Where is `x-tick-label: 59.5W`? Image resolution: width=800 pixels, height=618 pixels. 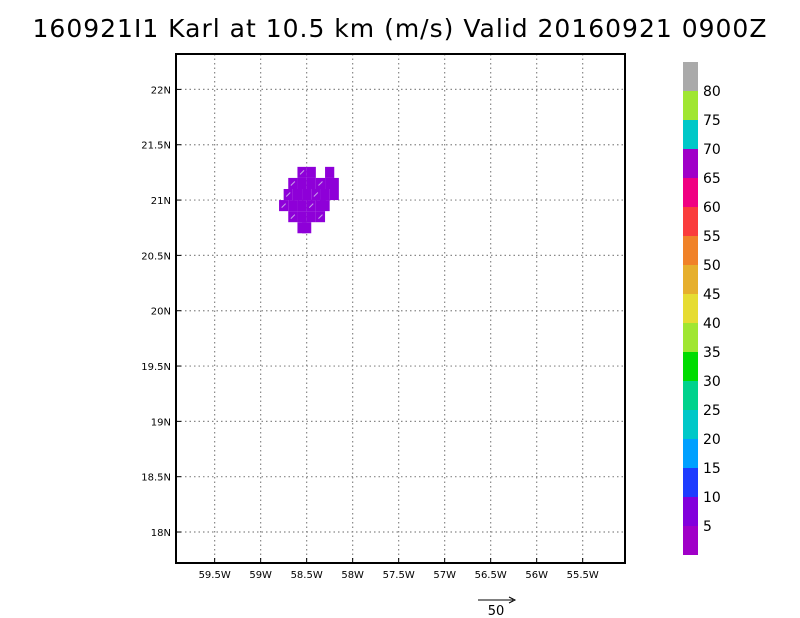 x-tick-label: 59.5W is located at coordinates (215, 575).